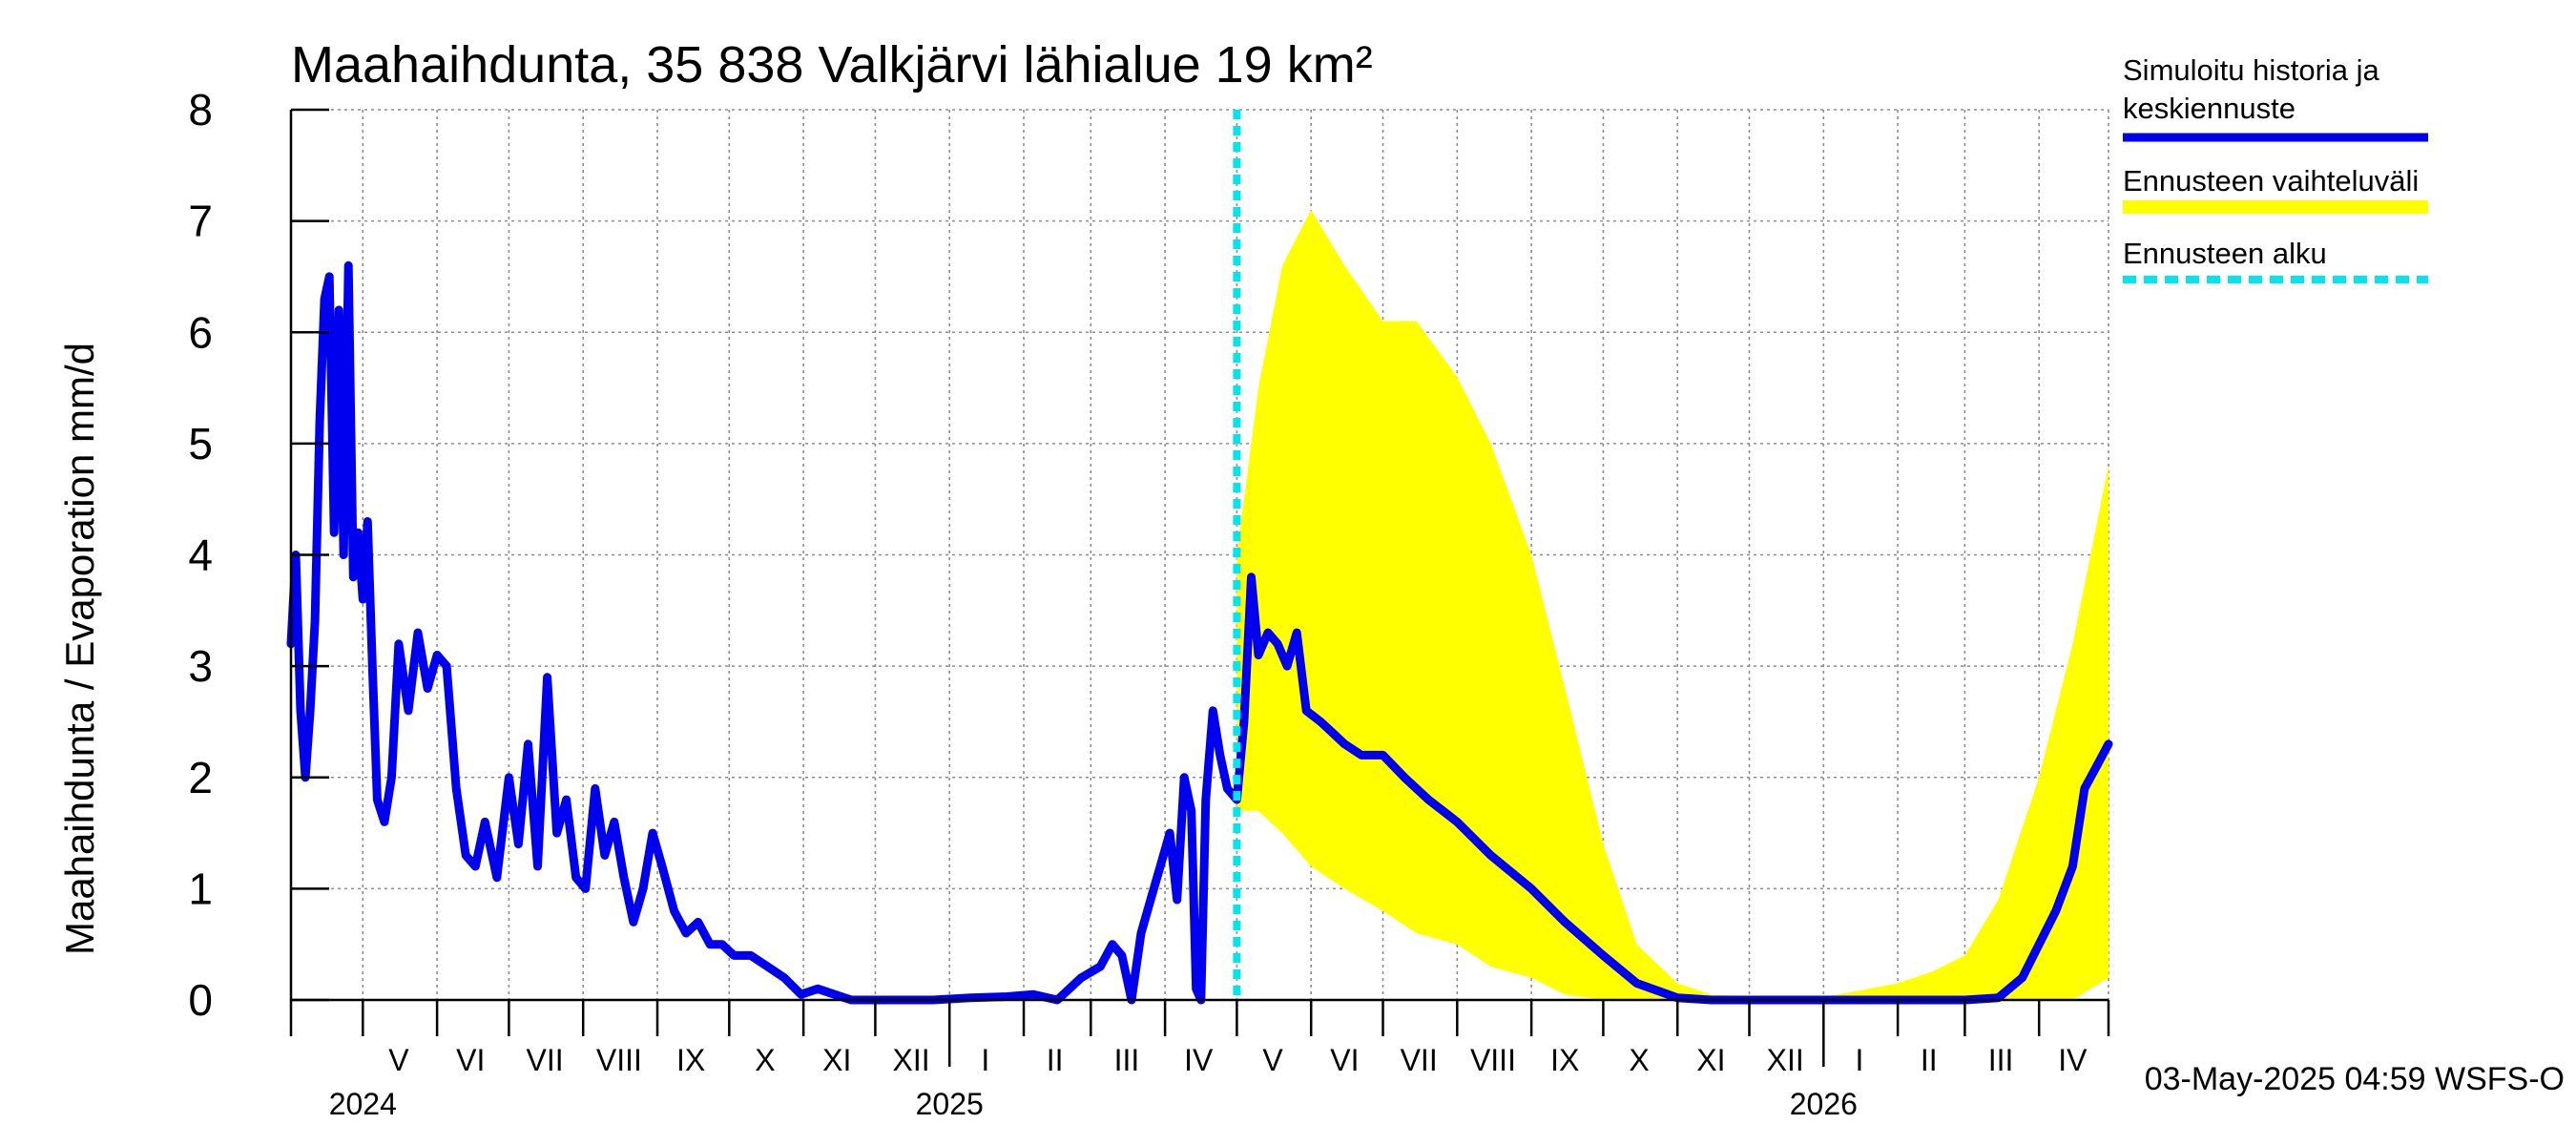  Describe the element at coordinates (2271, 181) in the screenshot. I see `legend-label-forecast-range: Ennusteen vaihteluväli` at that location.